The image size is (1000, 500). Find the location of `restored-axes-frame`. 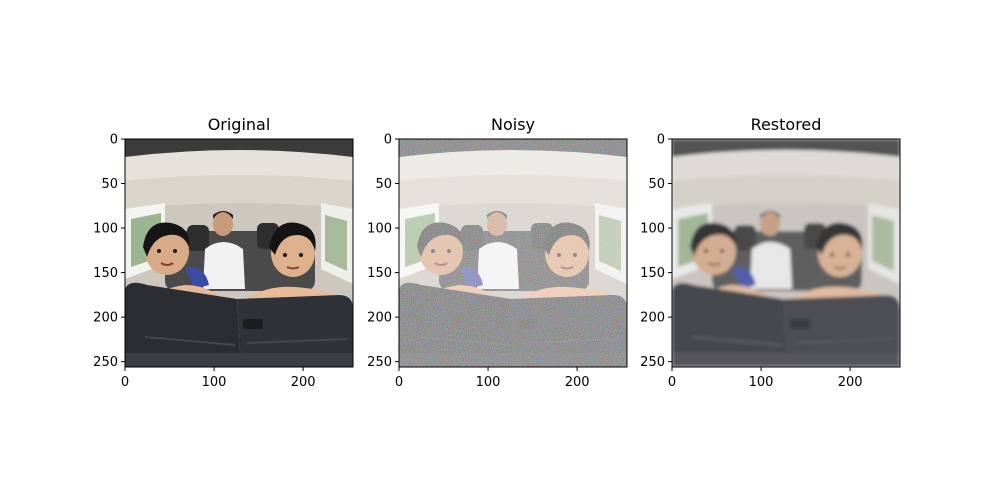

restored-axes-frame is located at coordinates (786, 253).